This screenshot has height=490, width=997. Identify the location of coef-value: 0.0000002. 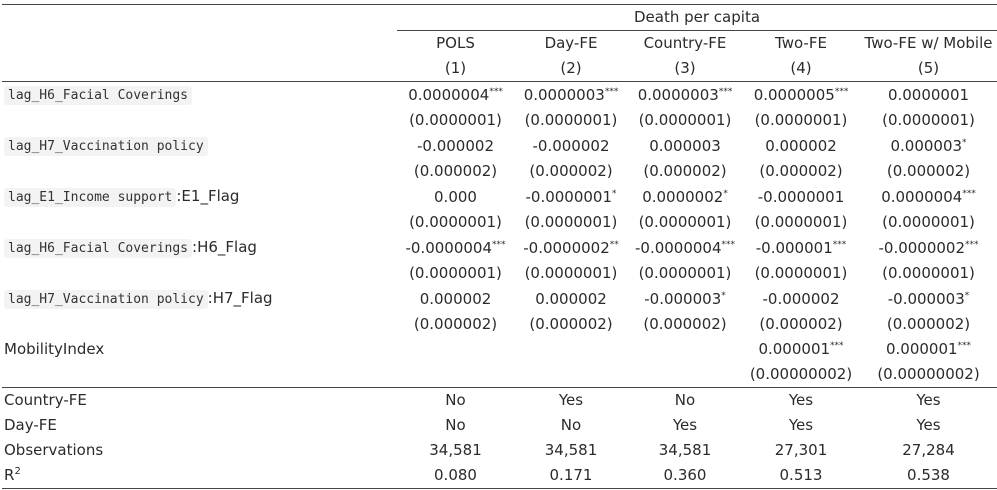
(683, 196).